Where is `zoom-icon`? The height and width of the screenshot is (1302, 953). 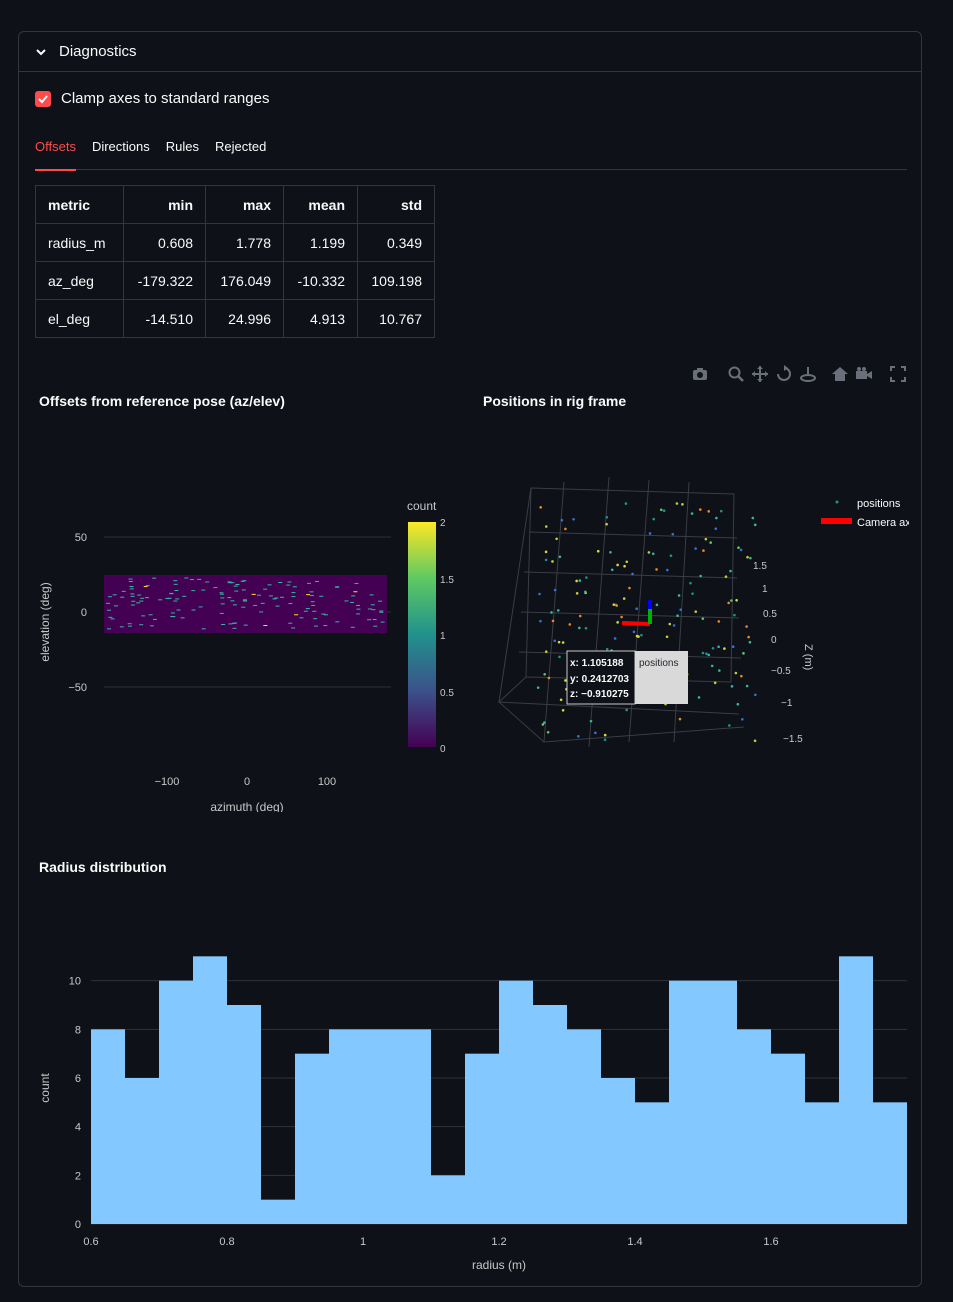 zoom-icon is located at coordinates (736, 374).